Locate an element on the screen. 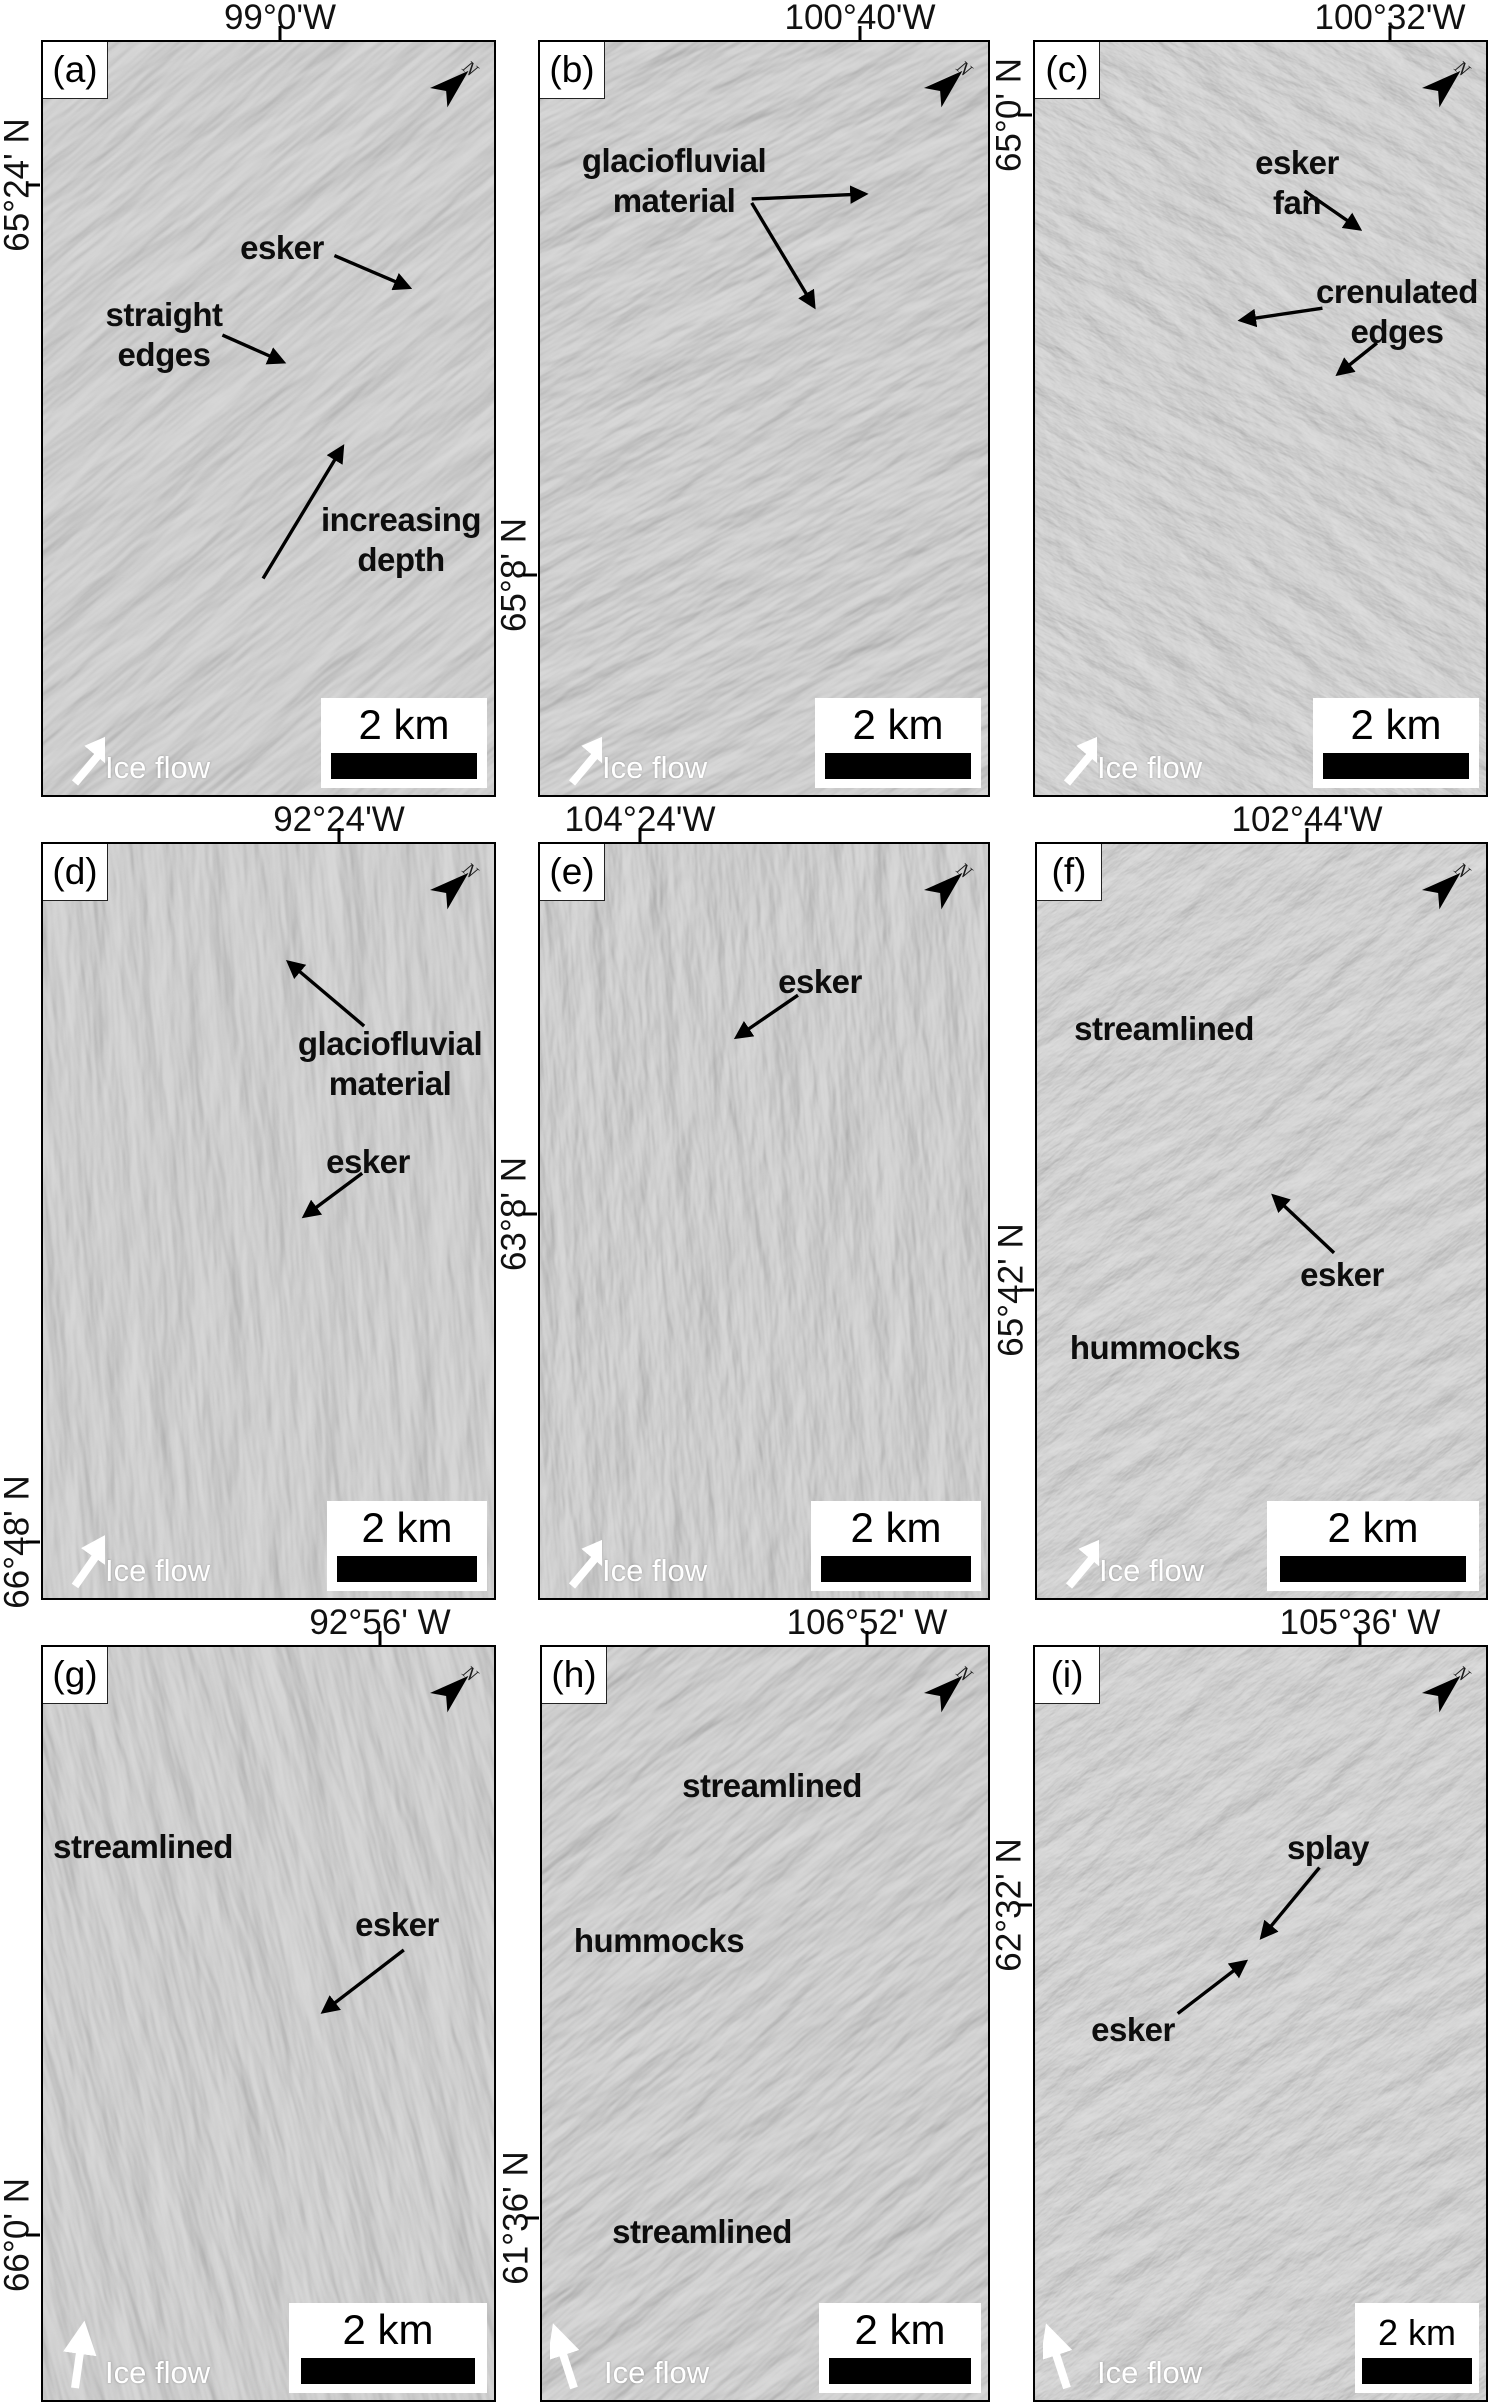 The height and width of the screenshot is (2407, 1491). panel-letter: (f) is located at coordinates (1069, 871).